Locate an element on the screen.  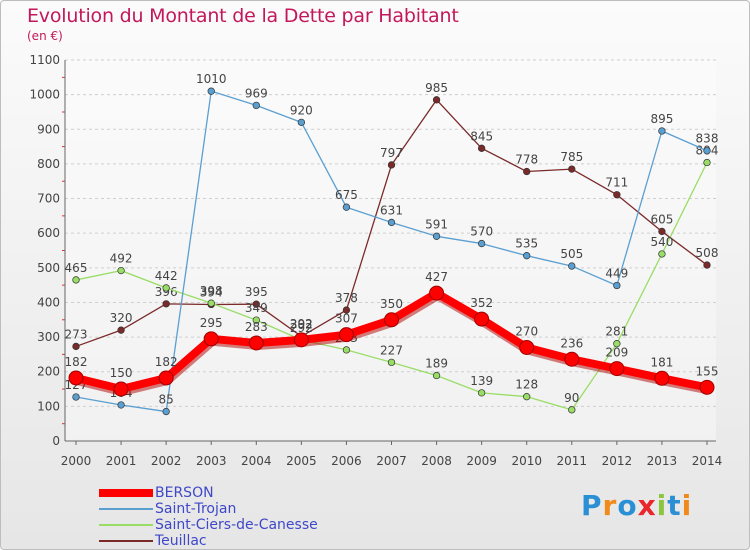
data-label: 492 is located at coordinates (121, 259).